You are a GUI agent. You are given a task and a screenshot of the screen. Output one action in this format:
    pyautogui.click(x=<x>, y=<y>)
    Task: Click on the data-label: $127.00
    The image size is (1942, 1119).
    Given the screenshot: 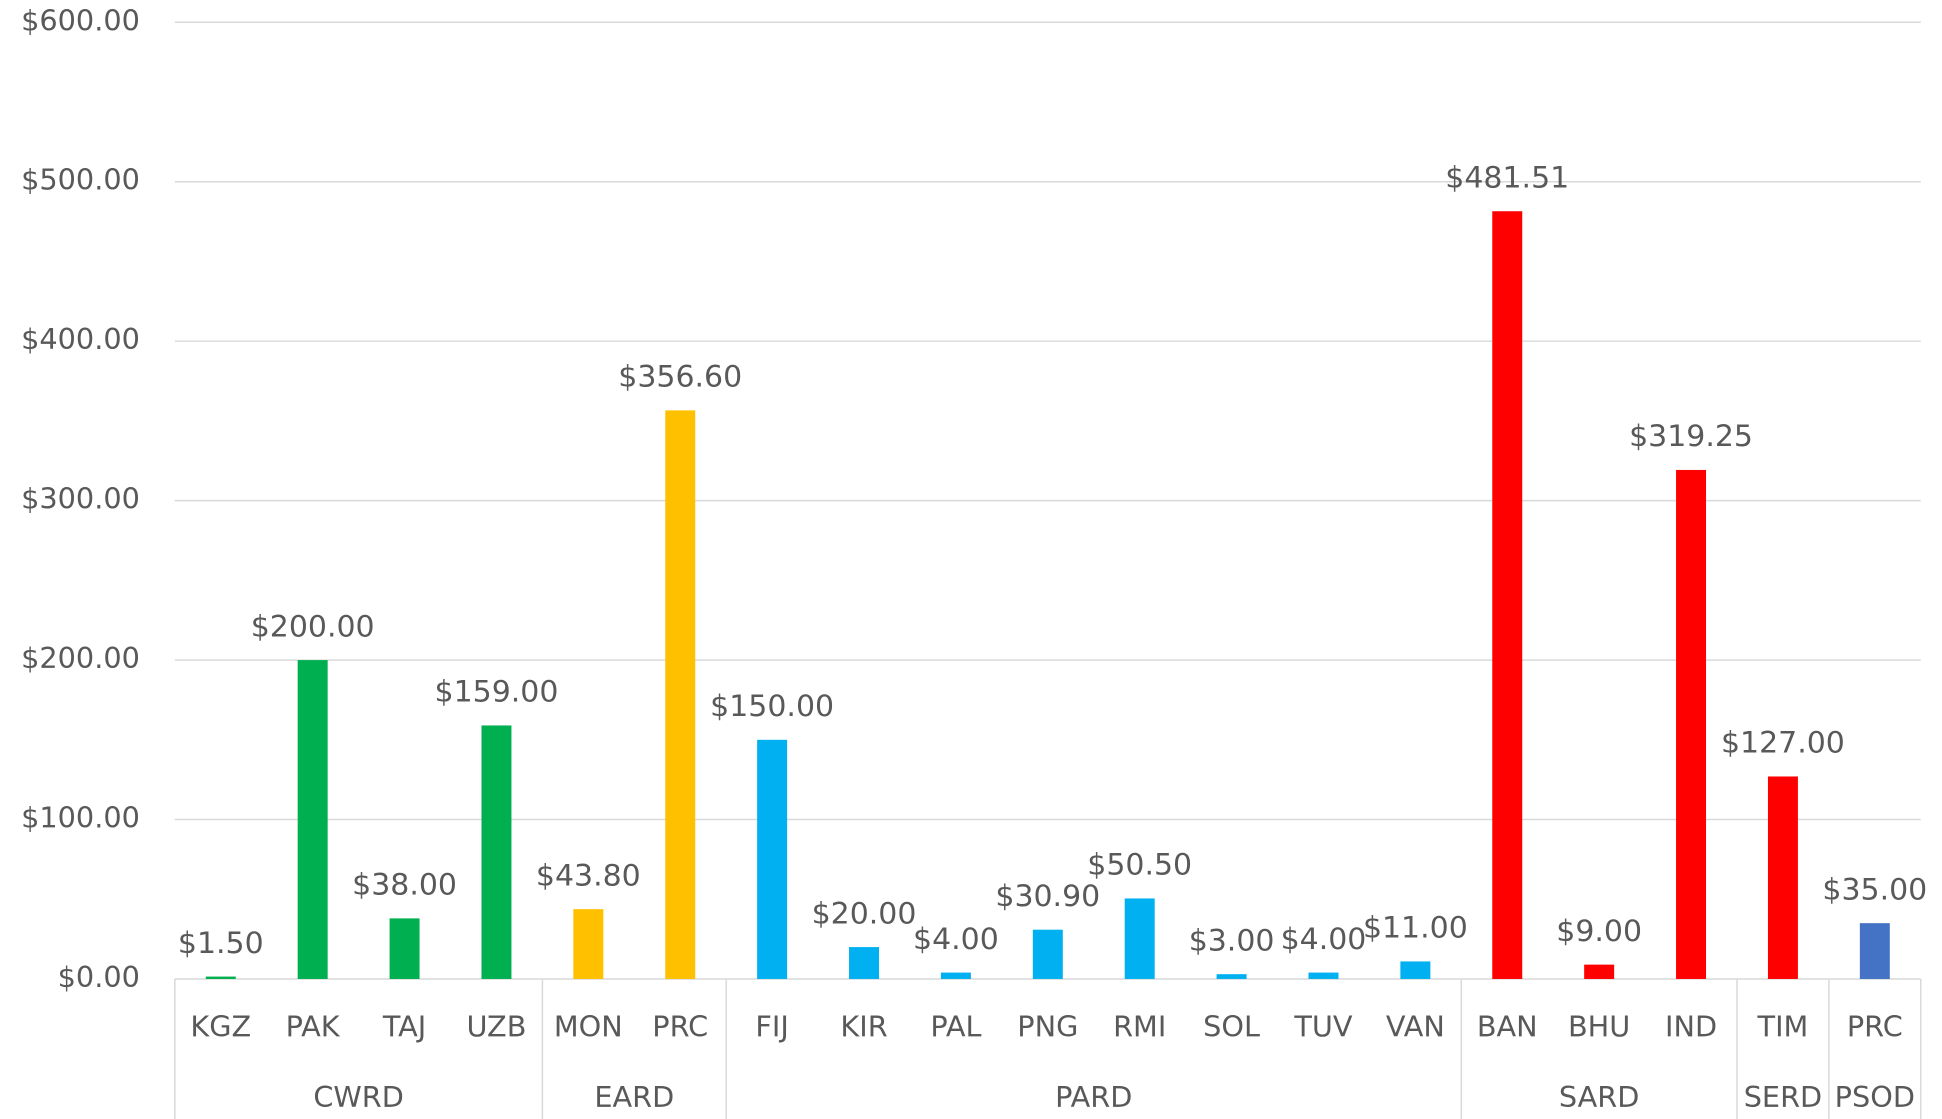 What is the action you would take?
    pyautogui.click(x=1783, y=743)
    